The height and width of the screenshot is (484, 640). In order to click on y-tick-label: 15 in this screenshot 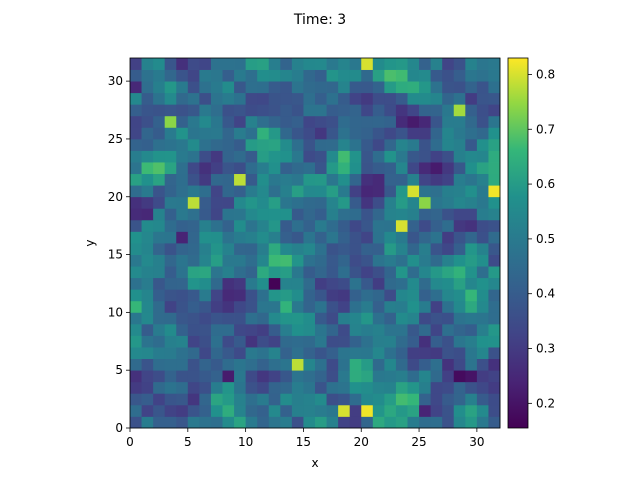, I will do `click(115, 255)`.